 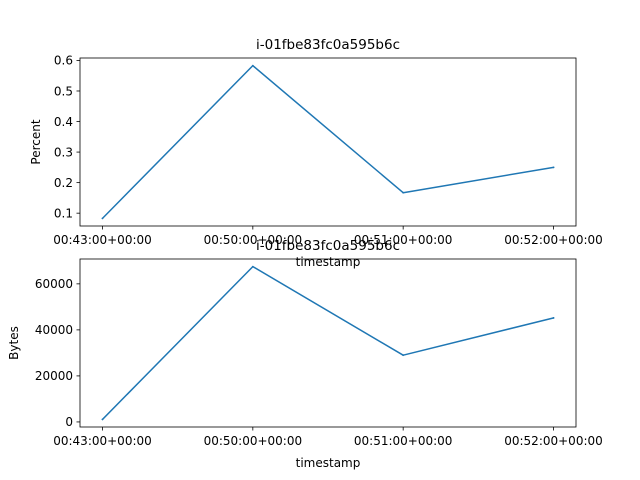 What do you see at coordinates (54, 330) in the screenshot?
I see `y-tick-label: 40000` at bounding box center [54, 330].